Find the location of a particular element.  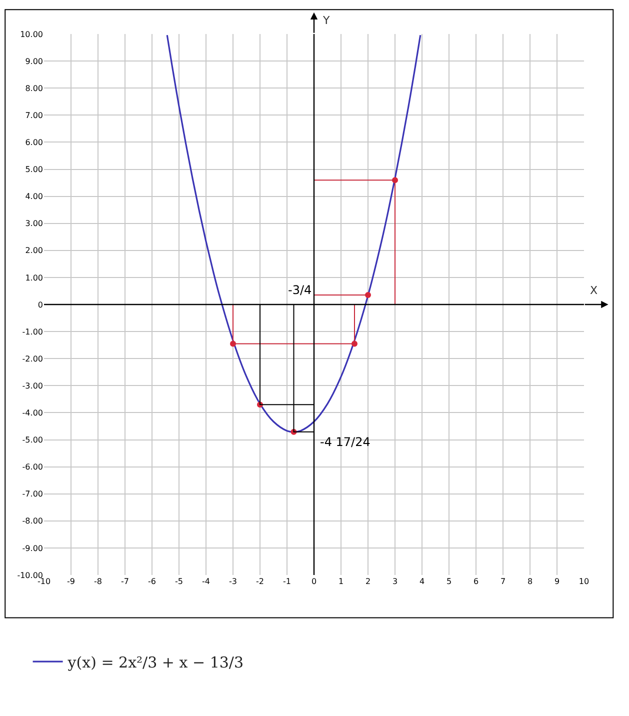

x-tick-label: 9 is located at coordinates (557, 581).